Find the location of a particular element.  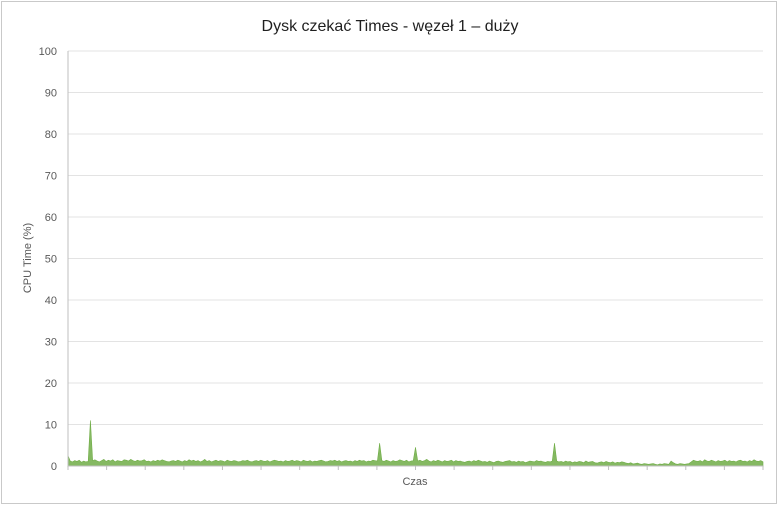

y-tick-label: 70 is located at coordinates (51, 177).